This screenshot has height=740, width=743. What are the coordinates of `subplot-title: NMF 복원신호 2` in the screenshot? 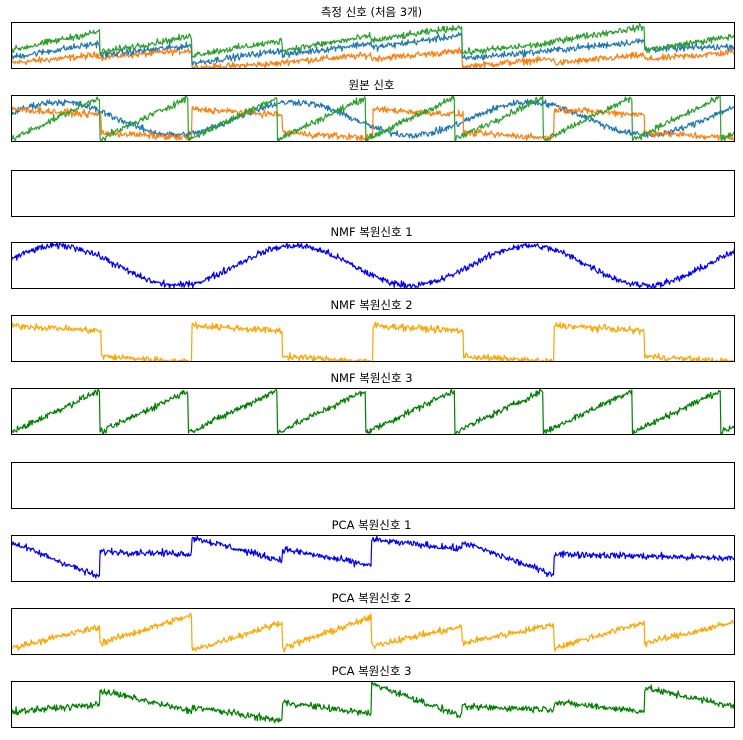 It's located at (371, 305).